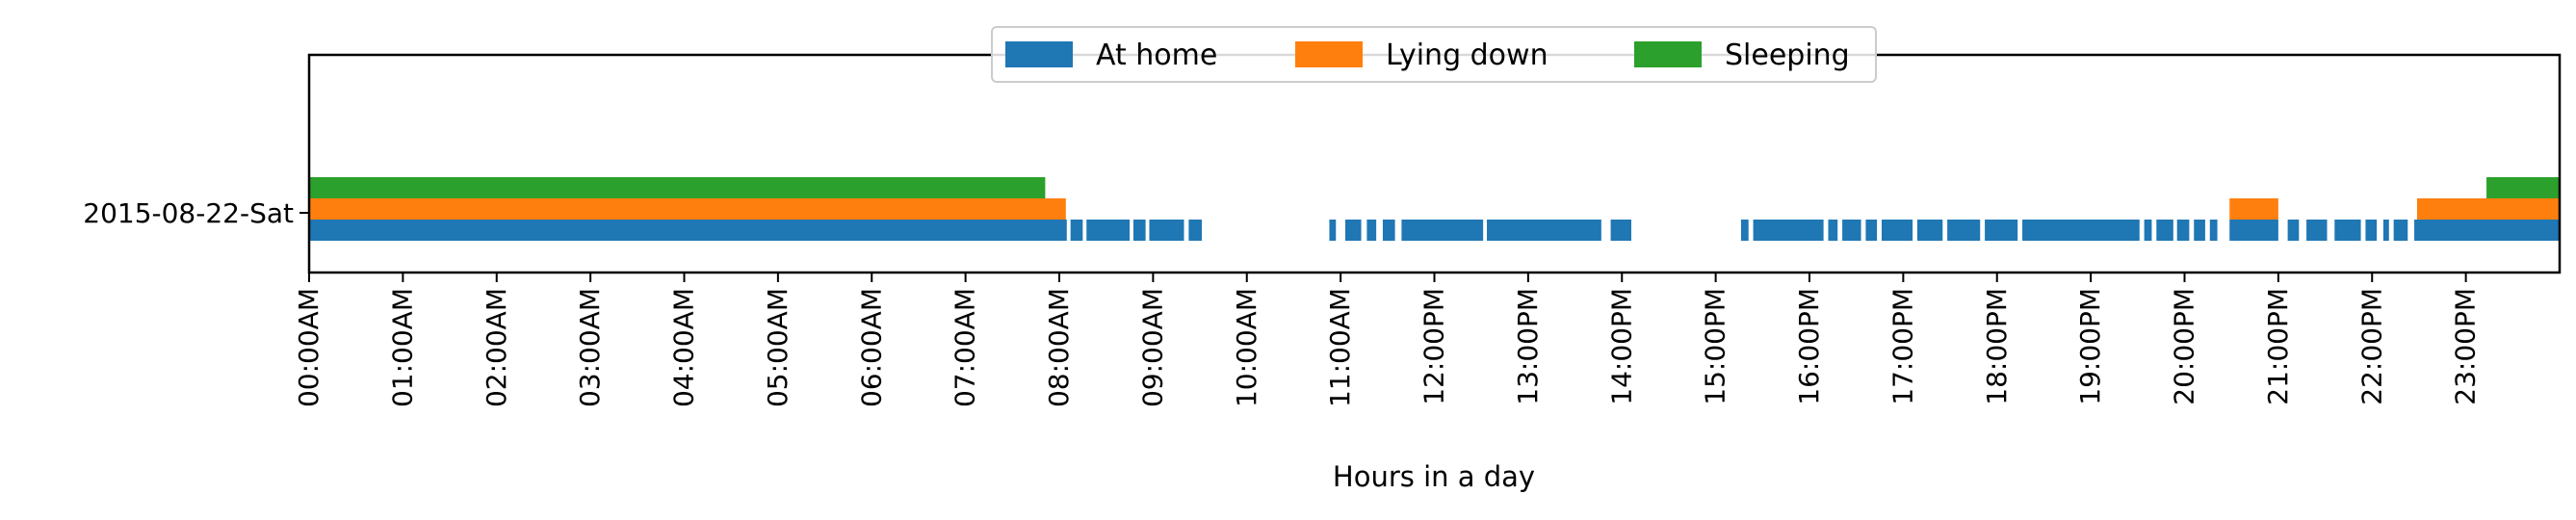 The height and width of the screenshot is (520, 2576). Describe the element at coordinates (1059, 347) in the screenshot. I see `x-tick-label-8: 08:00AM` at that location.